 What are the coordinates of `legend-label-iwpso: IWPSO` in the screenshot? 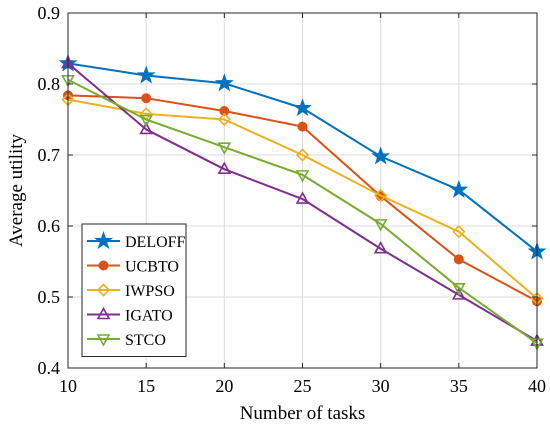 It's located at (150, 291).